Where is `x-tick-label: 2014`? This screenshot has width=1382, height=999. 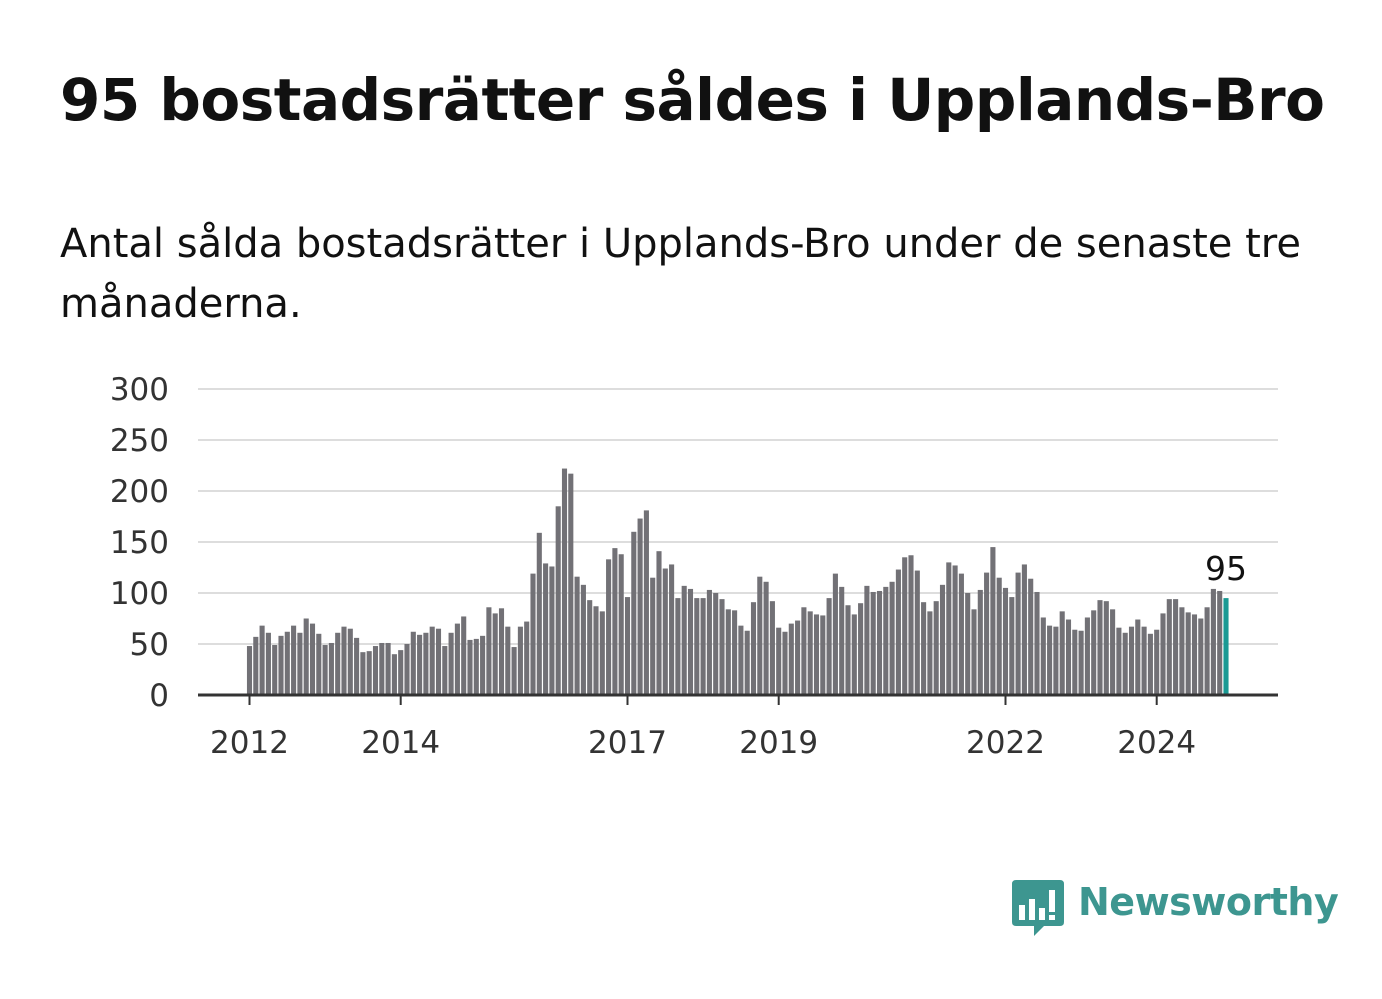
x-tick-label: 2014 is located at coordinates (400, 743).